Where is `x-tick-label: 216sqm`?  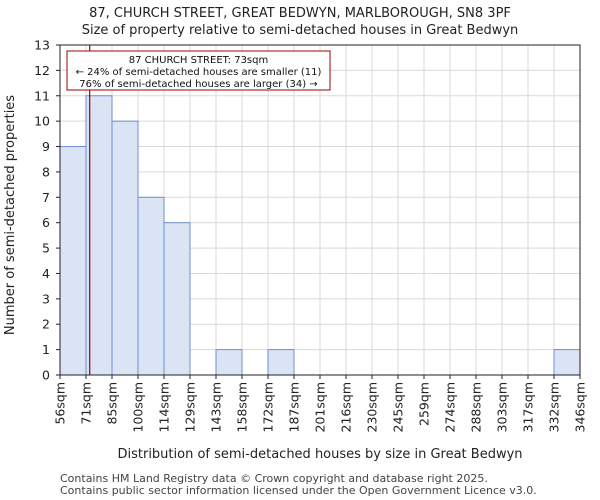
x-tick-label: 216sqm is located at coordinates (346, 407).